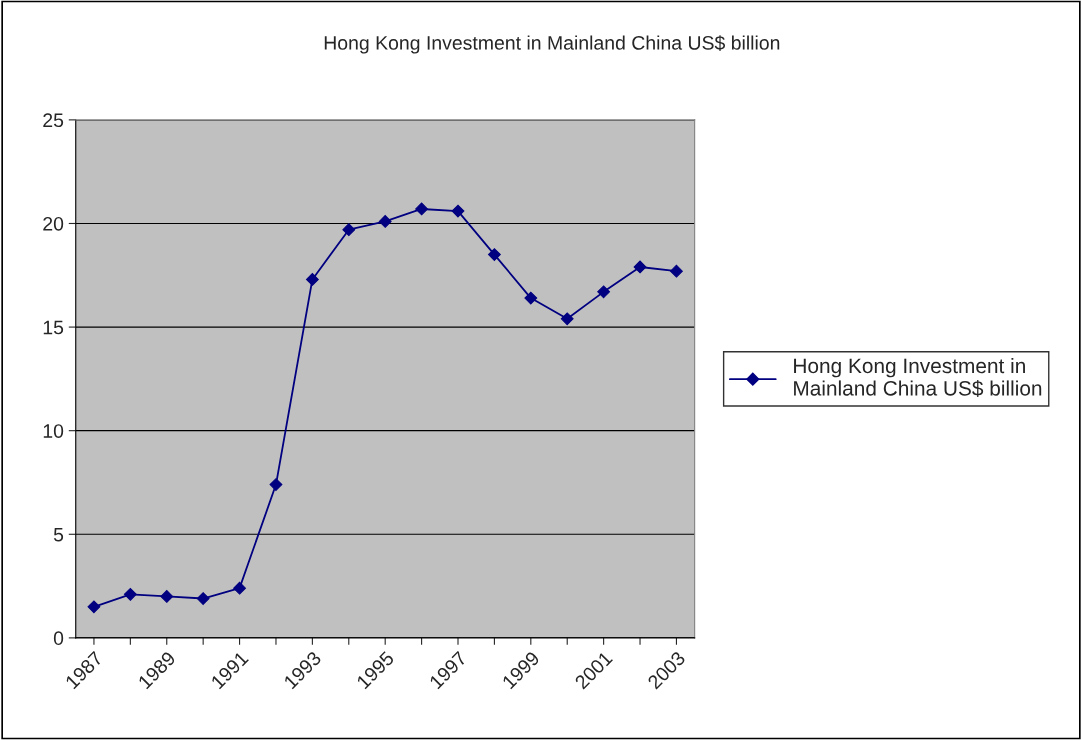 The width and height of the screenshot is (1082, 740). Describe the element at coordinates (53, 431) in the screenshot. I see `y-tick-label: 10` at that location.